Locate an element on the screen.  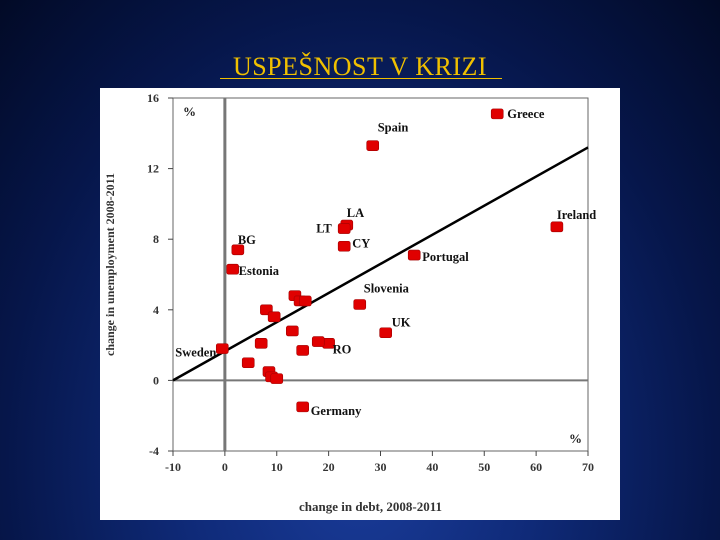
slide-title: USPEŠNOST V KRIZI is located at coordinates (360, 66).